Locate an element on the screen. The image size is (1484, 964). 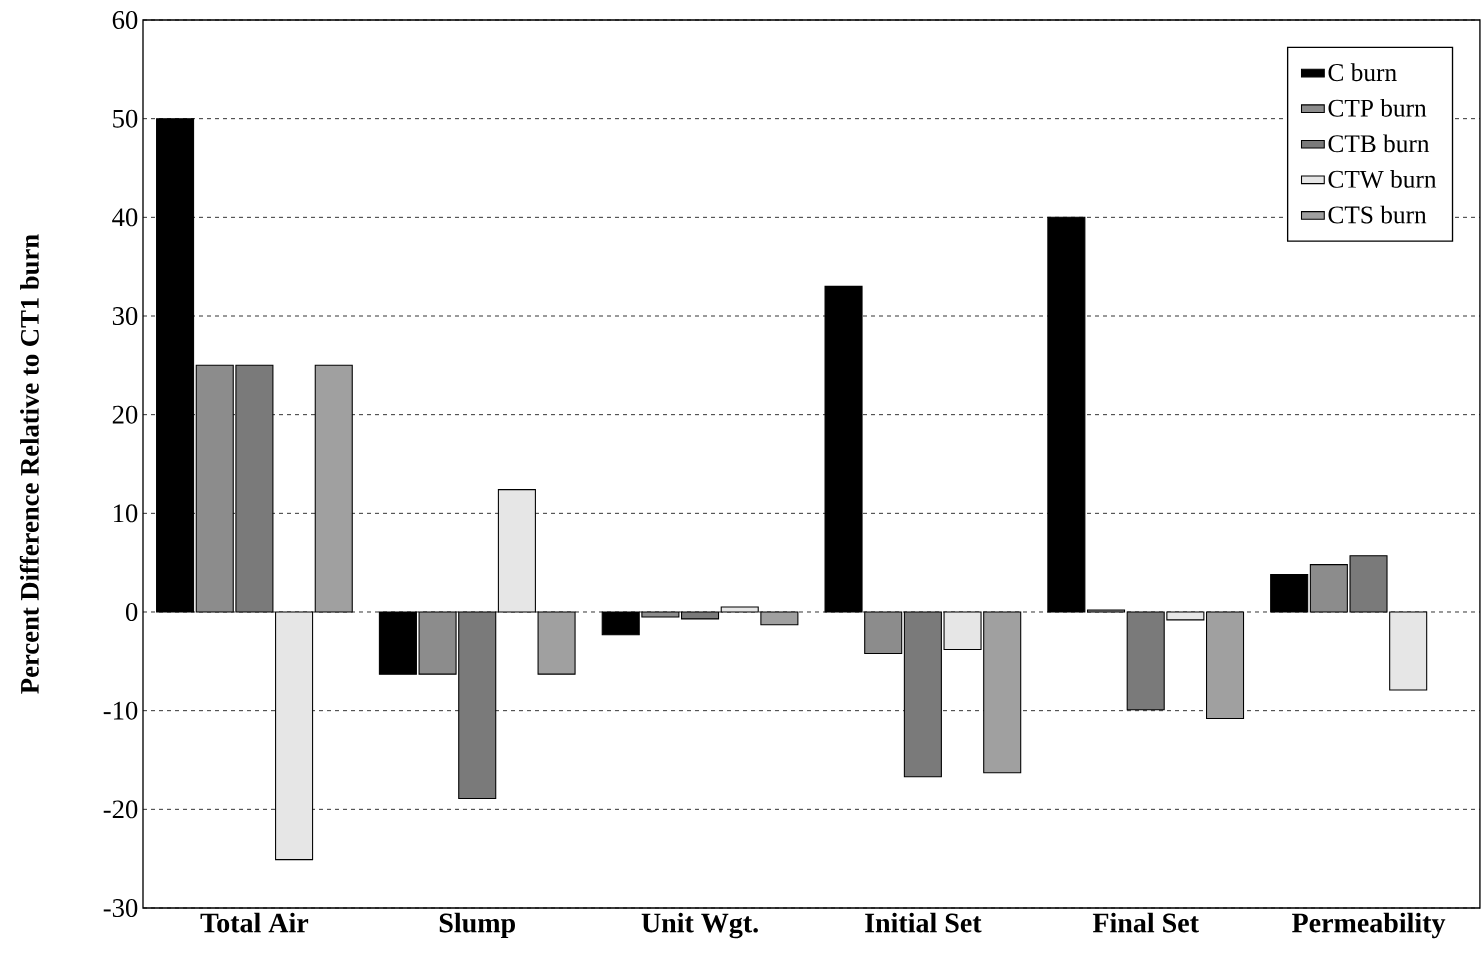
y-tick-label: 0 is located at coordinates (131, 612).